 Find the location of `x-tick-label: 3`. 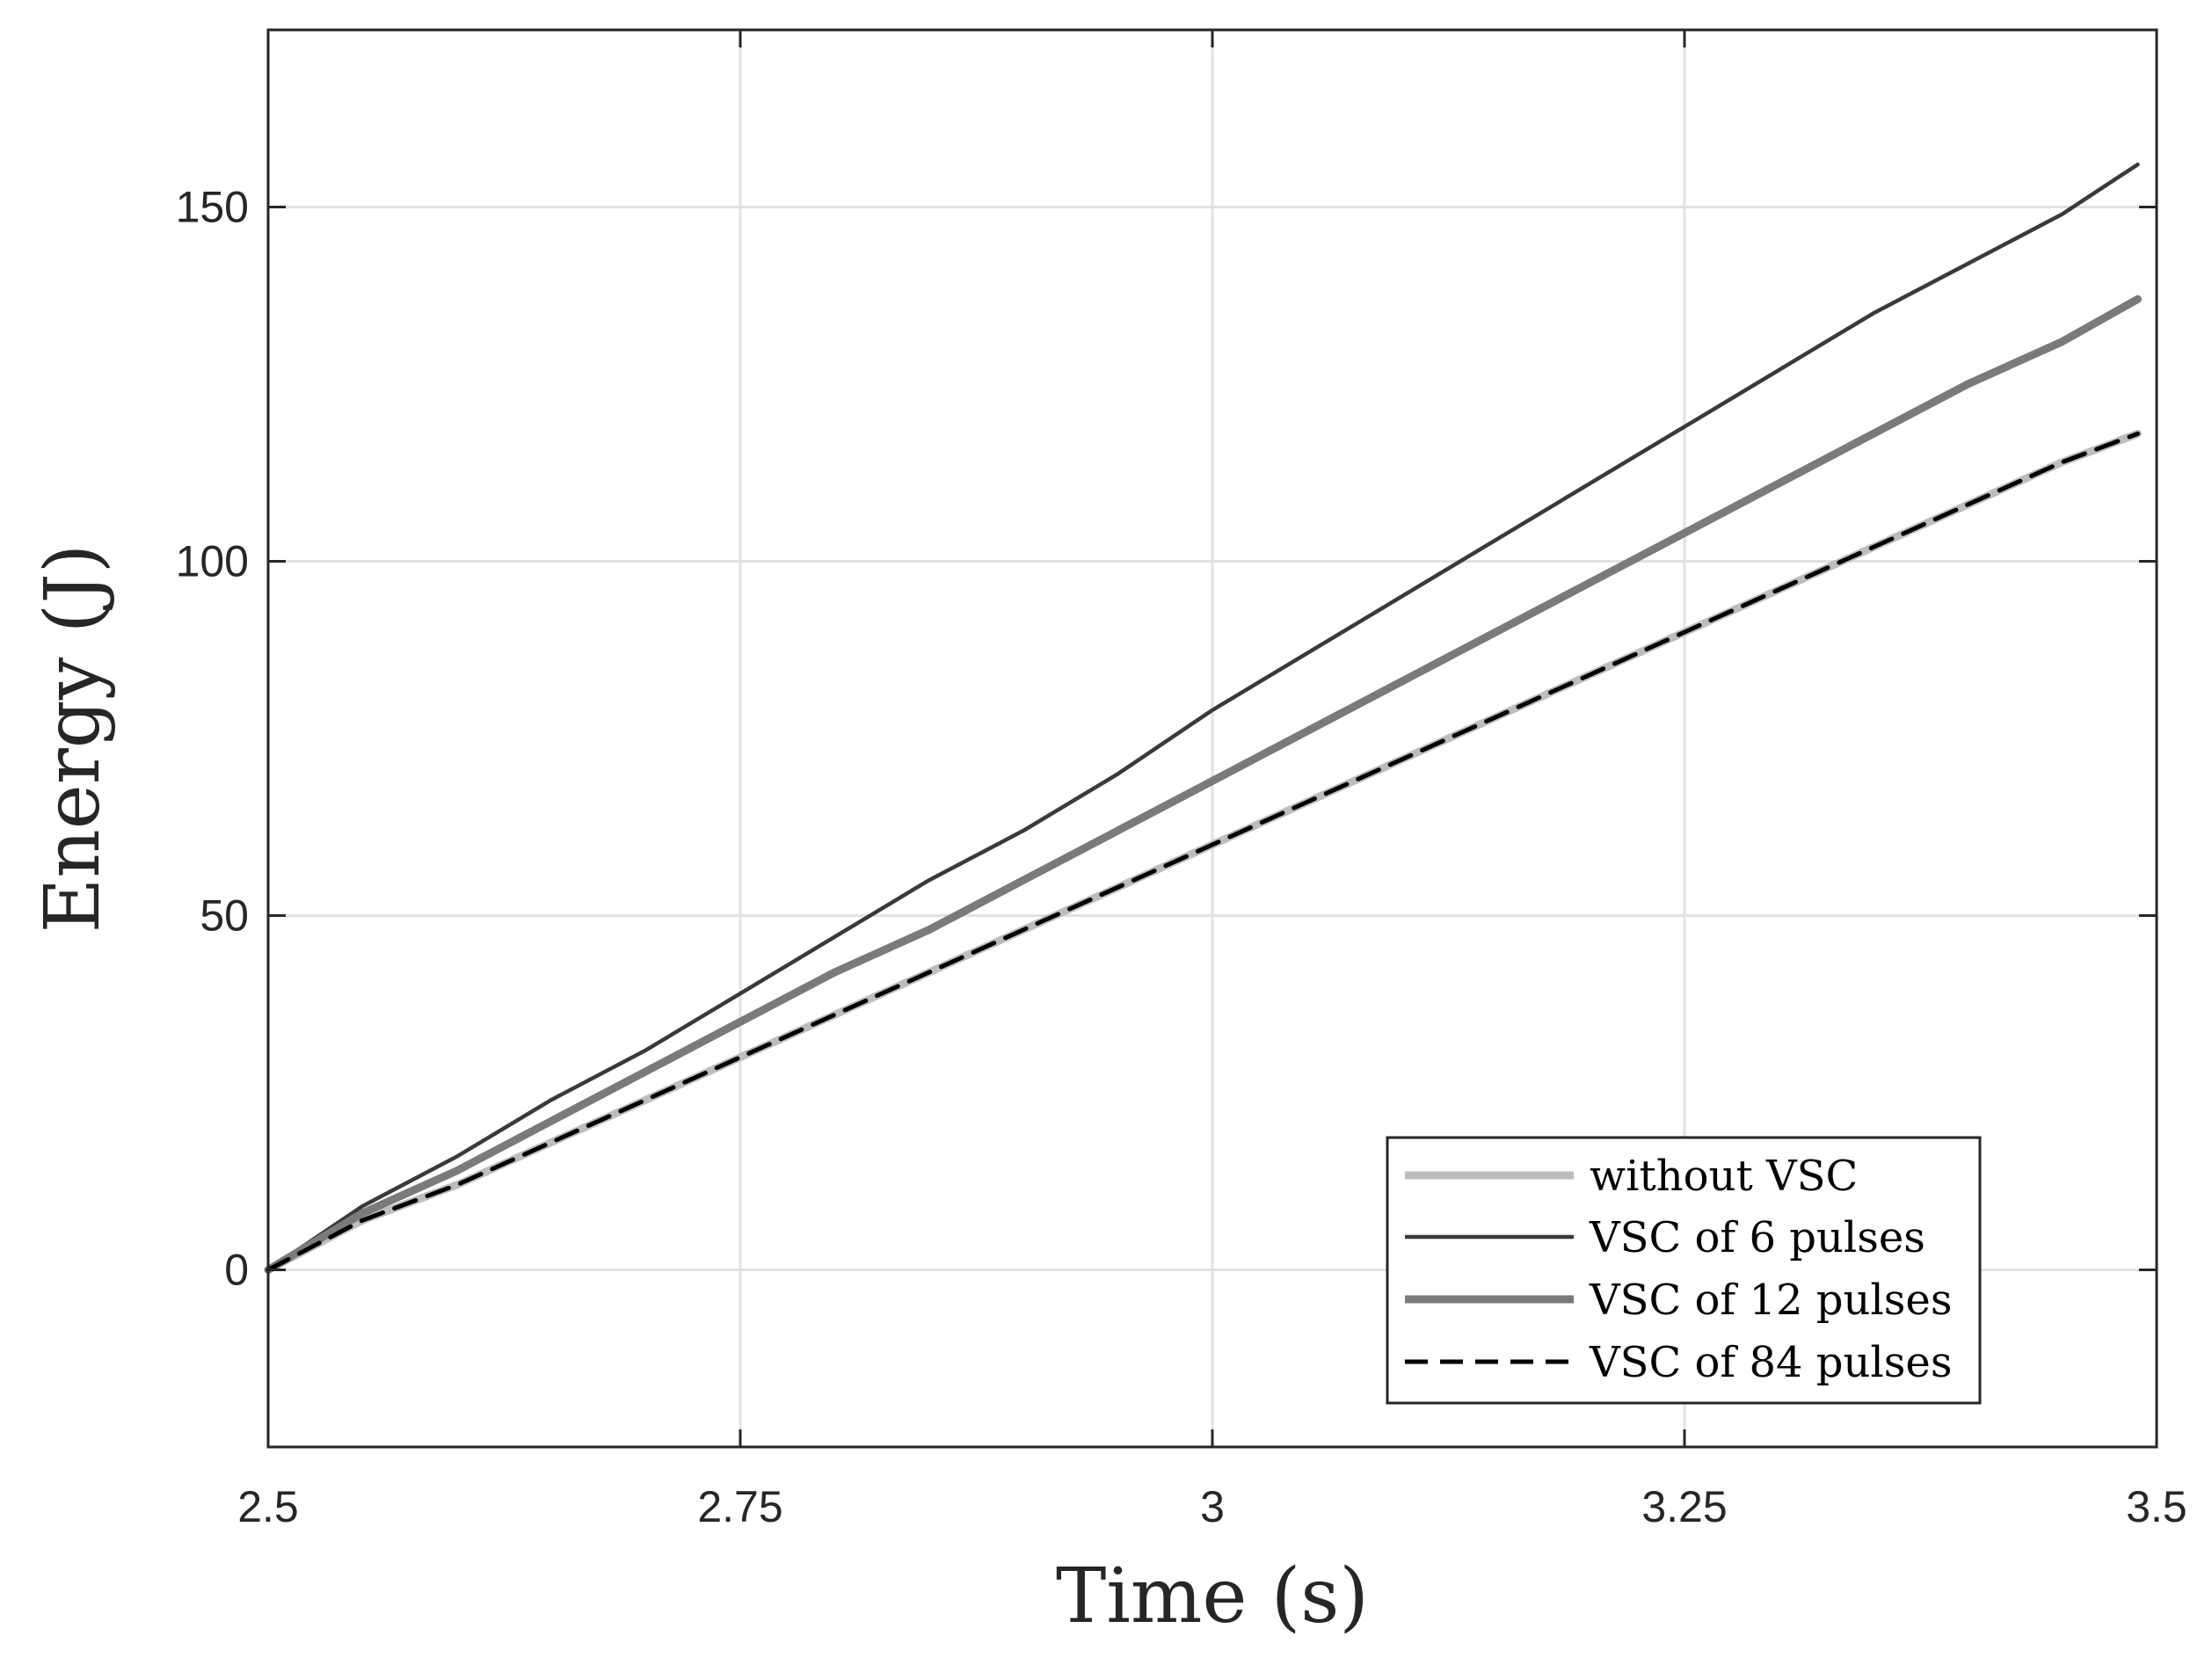

x-tick-label: 3 is located at coordinates (1212, 1506).